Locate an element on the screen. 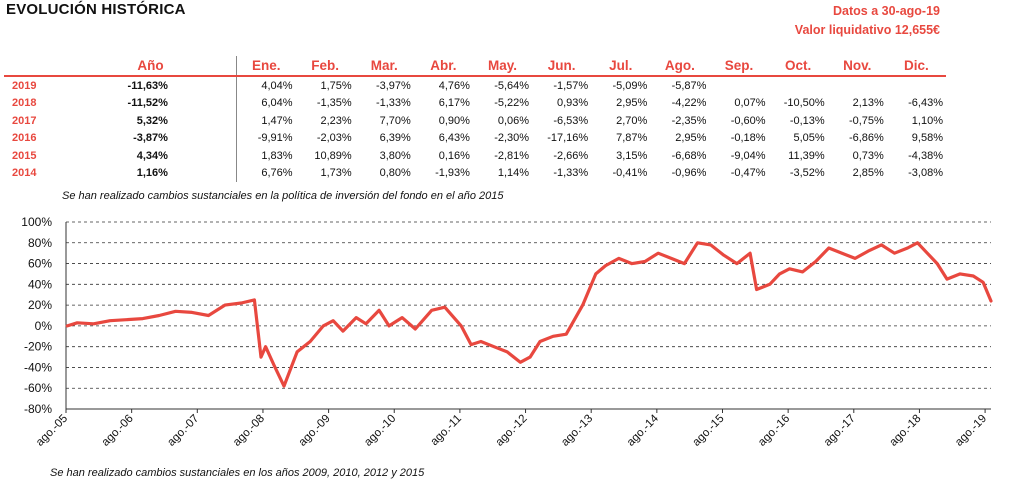  month-return-cell: -2,30% is located at coordinates (512, 138).